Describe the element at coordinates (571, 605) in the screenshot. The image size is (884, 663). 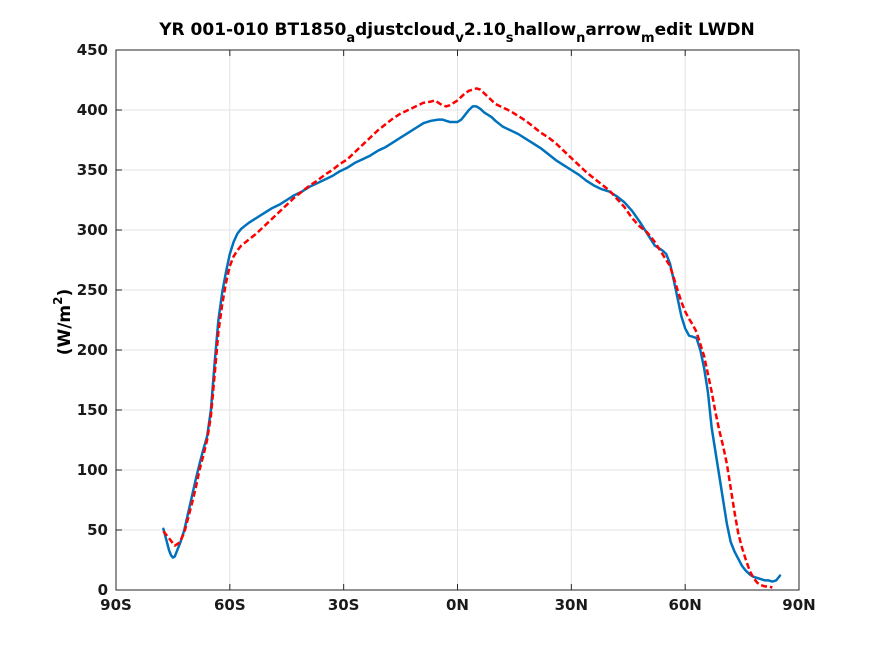
I see `x-tick-label: 30N` at that location.